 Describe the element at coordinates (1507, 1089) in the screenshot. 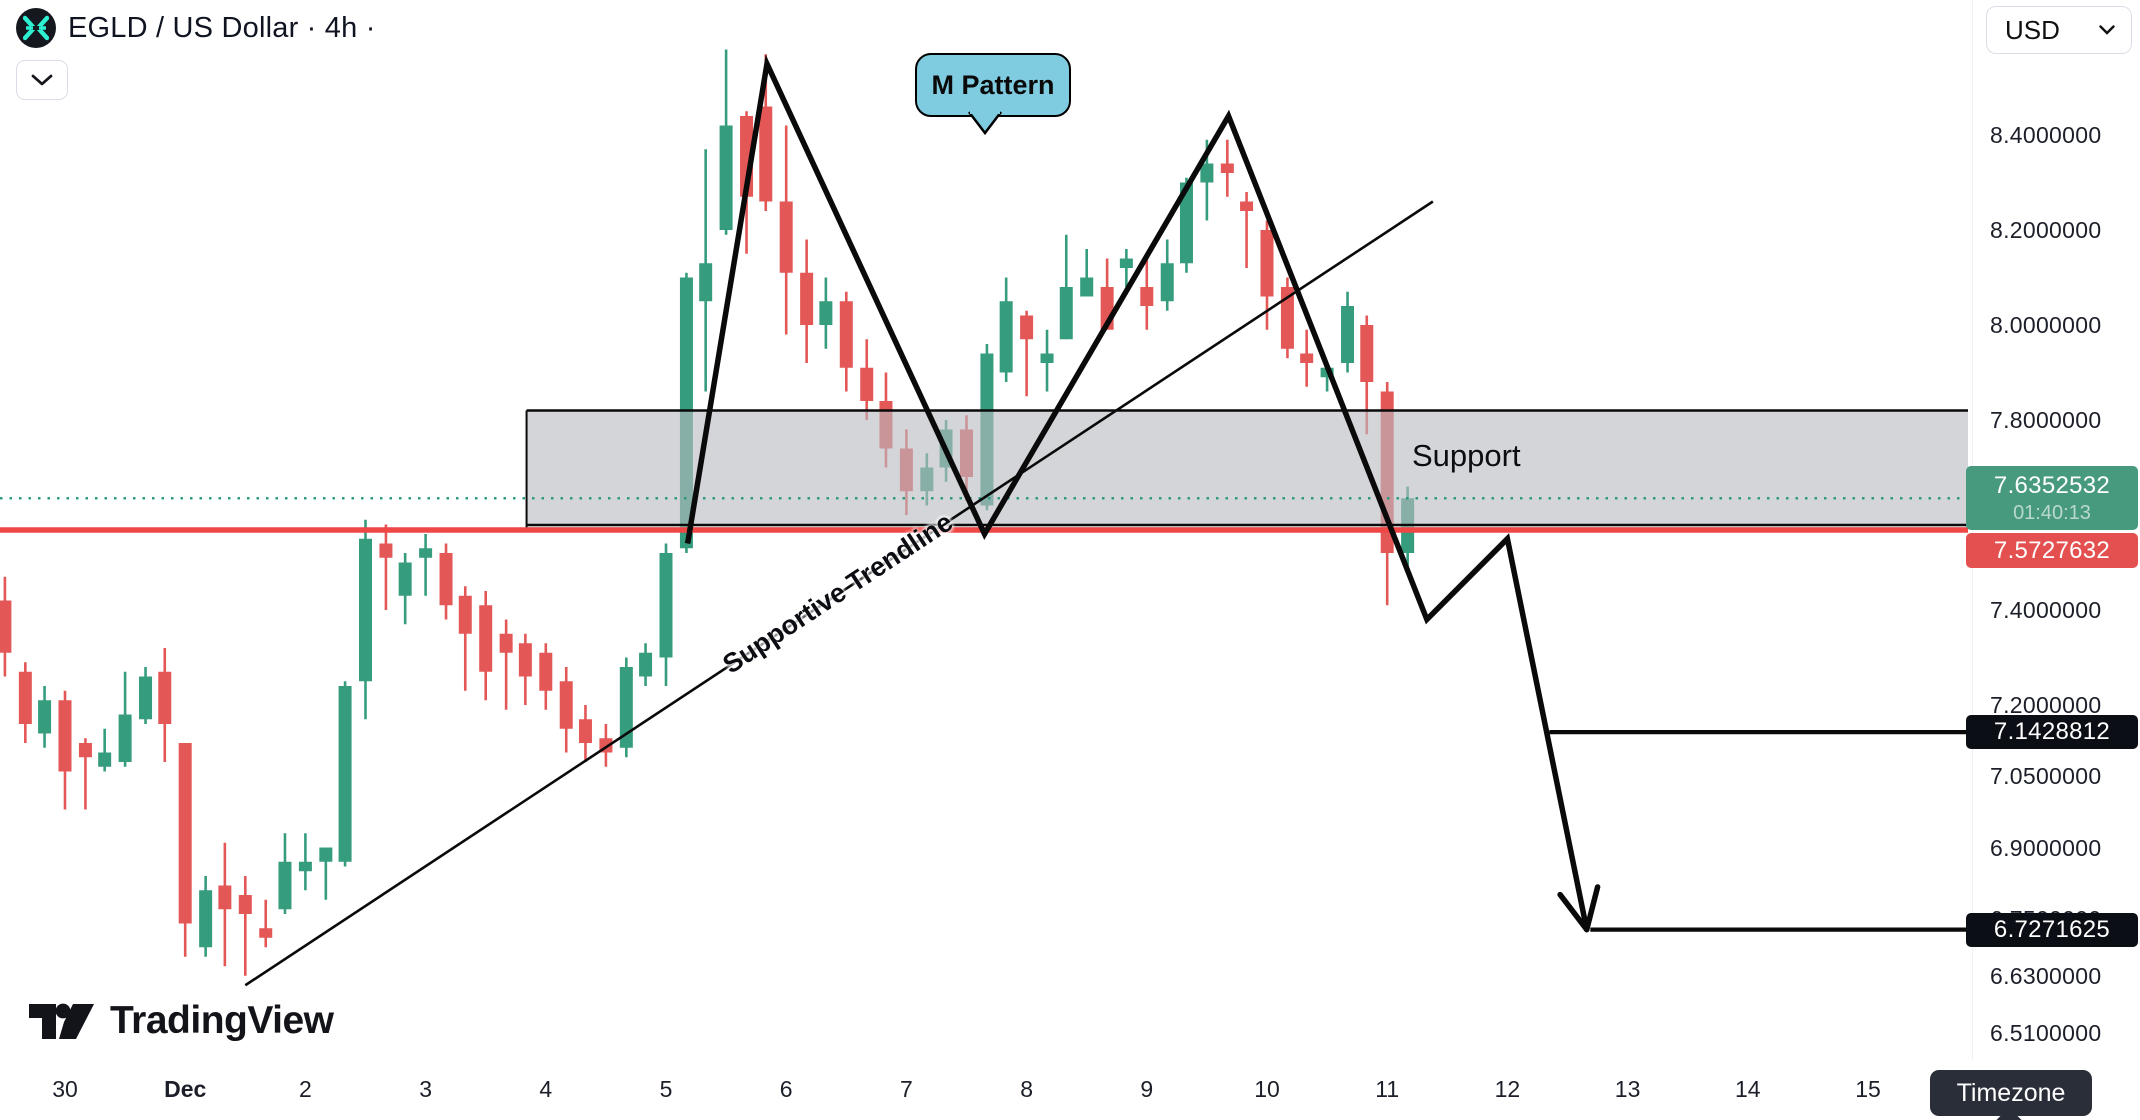

I see `time-tick-label: 12` at that location.